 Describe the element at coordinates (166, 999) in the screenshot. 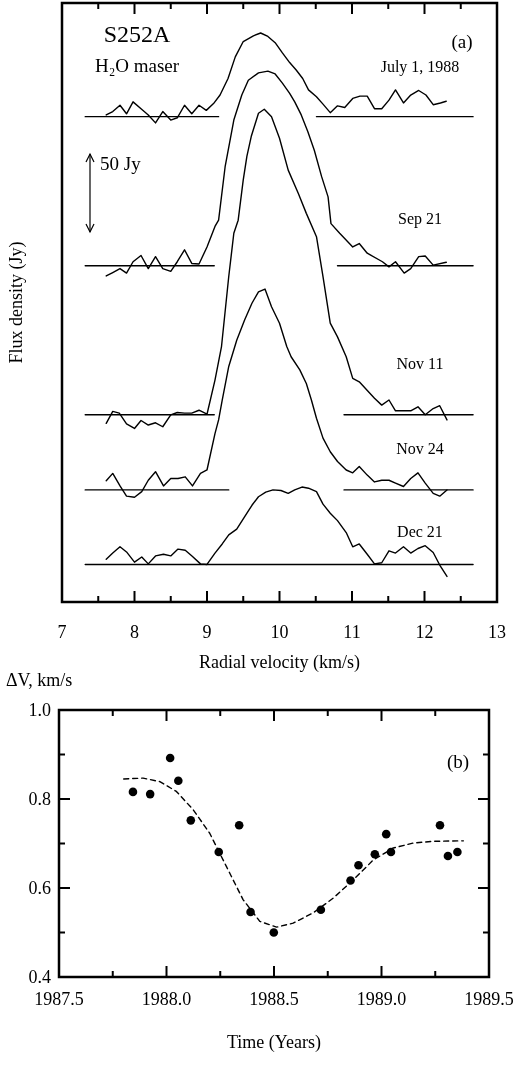

I see `x-tick-label: 1988.0` at that location.